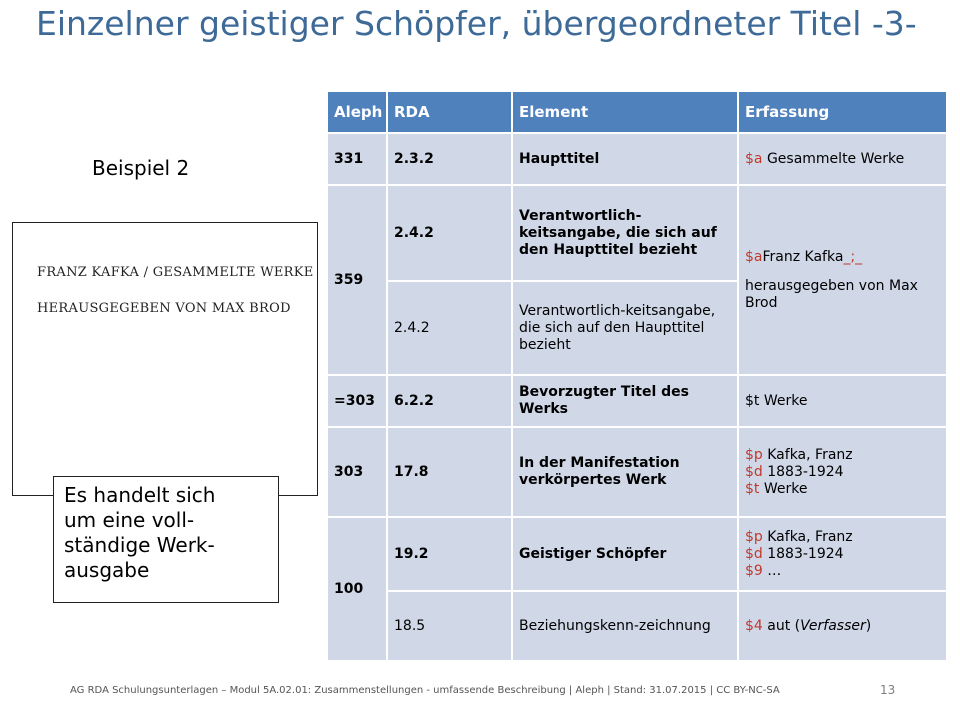 Image resolution: width=960 pixels, height=720 pixels. I want to click on cell-aleph: 359, so click(357, 280).